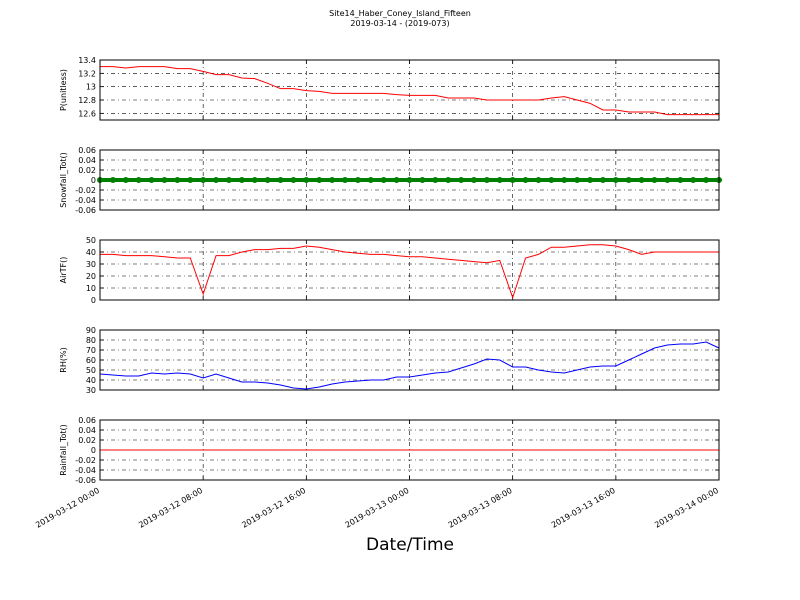 Image resolution: width=800 pixels, height=600 pixels. I want to click on y-axis-label: AirTF(), so click(63, 270).